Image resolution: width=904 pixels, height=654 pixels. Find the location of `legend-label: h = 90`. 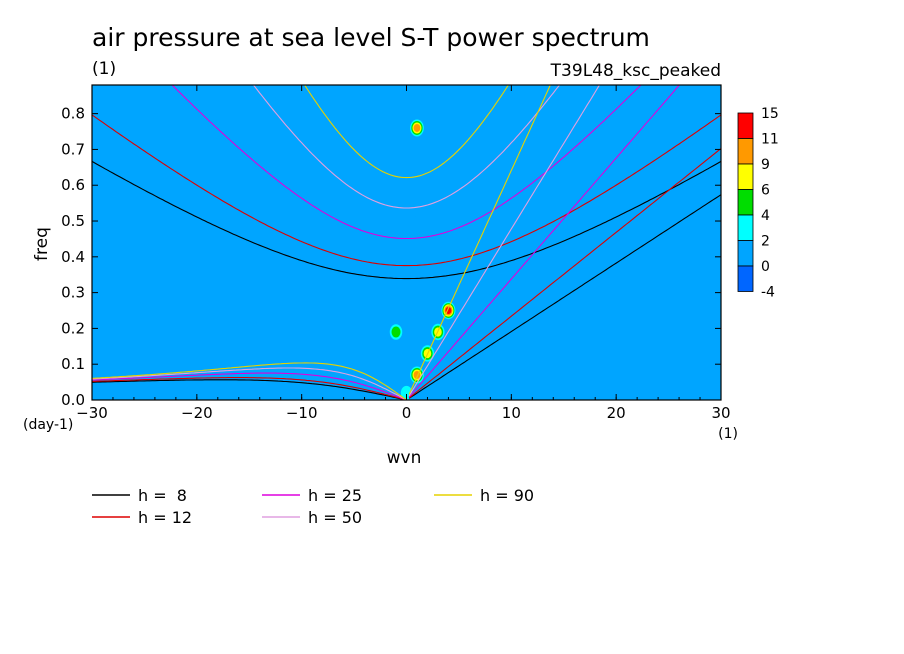

legend-label: h = 90 is located at coordinates (507, 495).